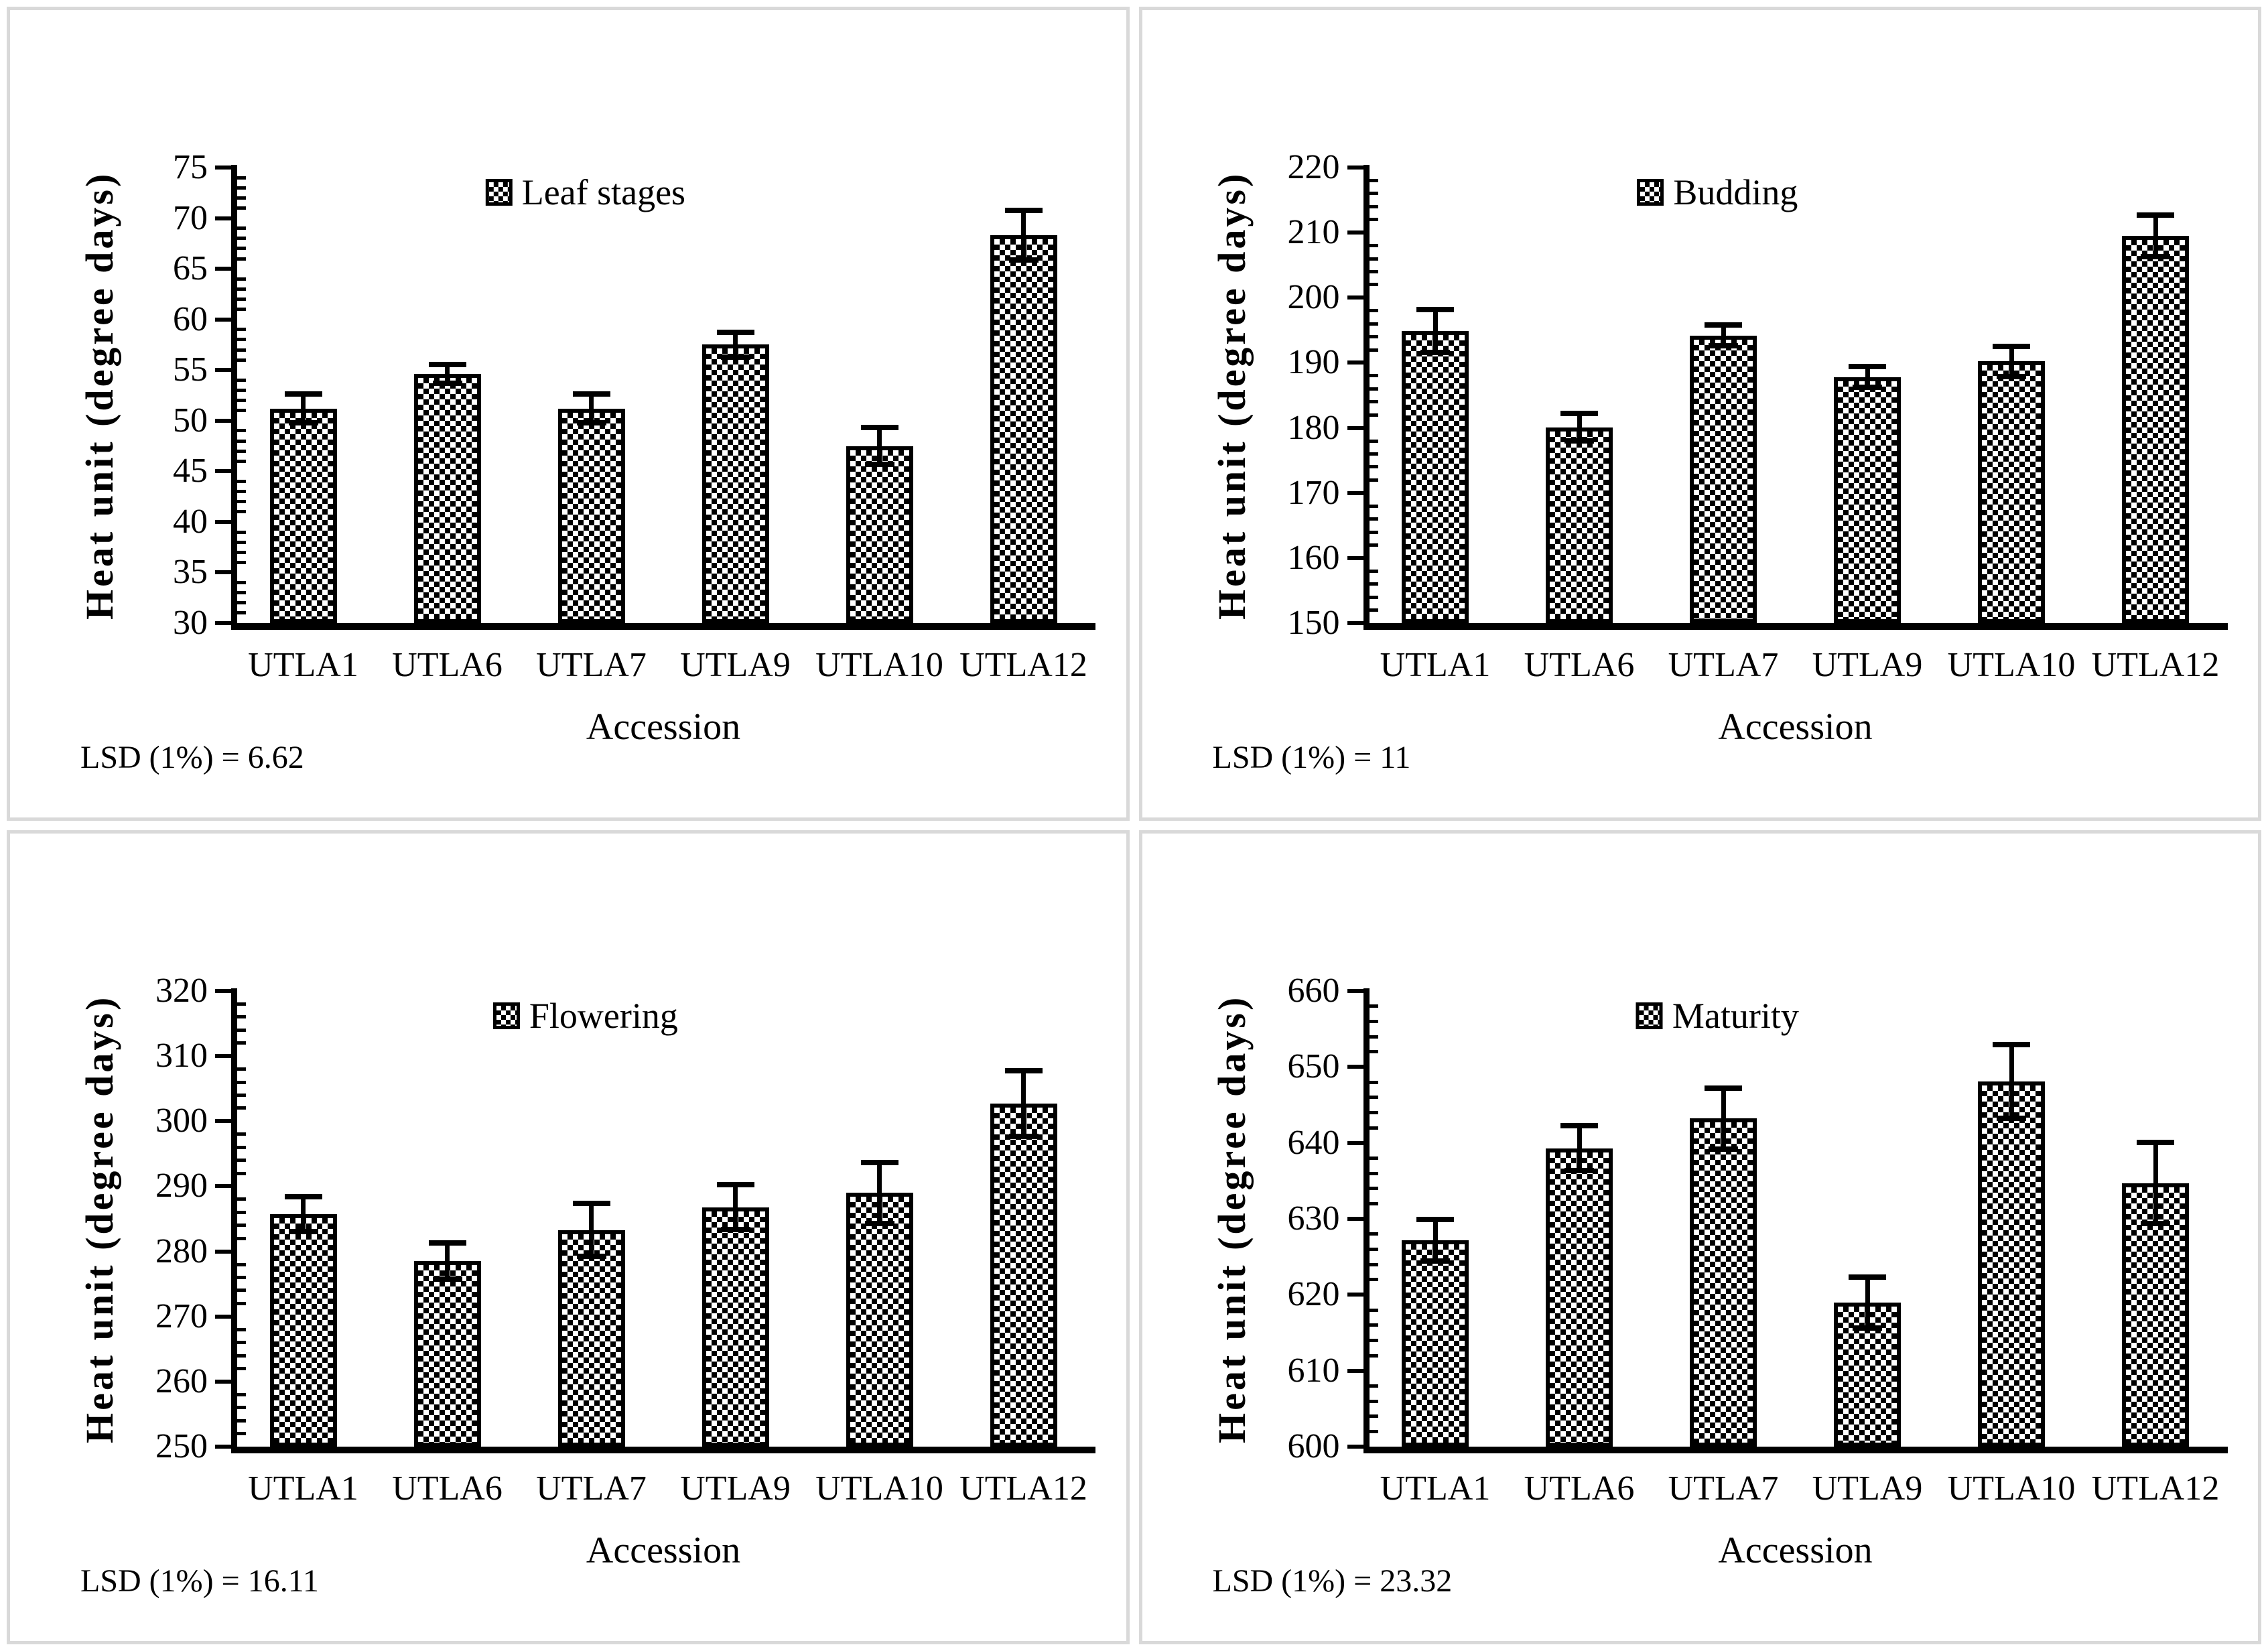 The image size is (2268, 1651). Describe the element at coordinates (181, 991) in the screenshot. I see `y-tick-label: 320` at that location.